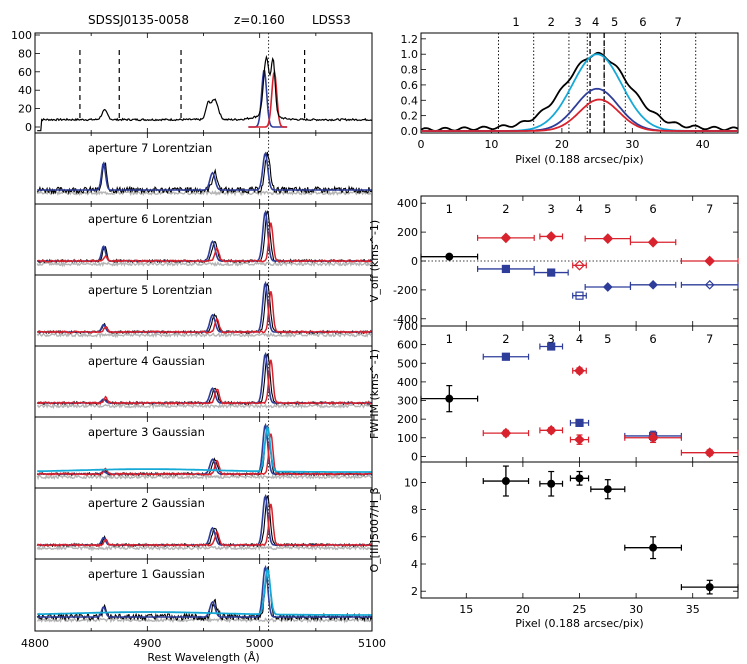 This screenshot has height=664, width=747. What do you see at coordinates (203, 657) in the screenshot?
I see `x-axis-label: Rest Wavelength (Å)` at bounding box center [203, 657].